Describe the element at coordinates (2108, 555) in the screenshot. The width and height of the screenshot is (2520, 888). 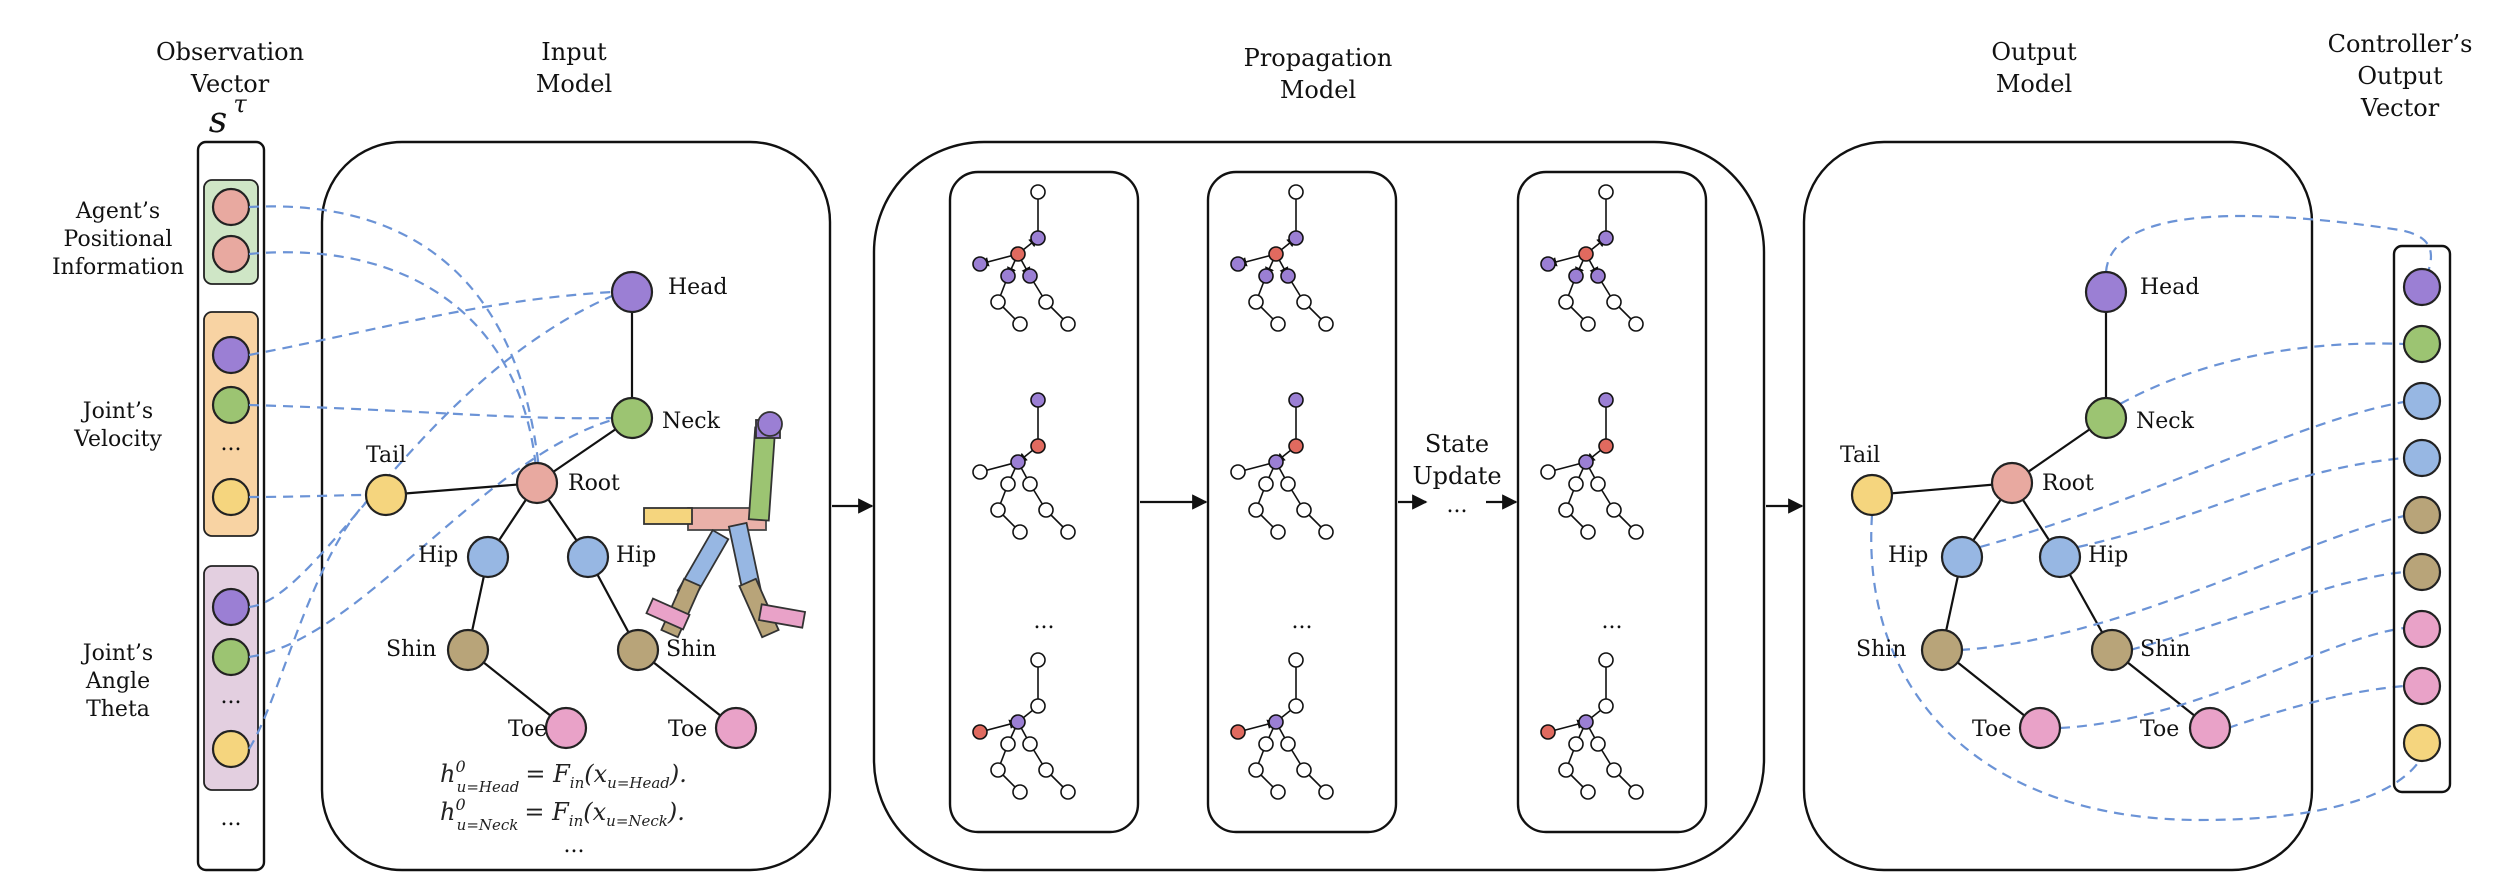
I see `output-hip-right-label: Hip` at that location.